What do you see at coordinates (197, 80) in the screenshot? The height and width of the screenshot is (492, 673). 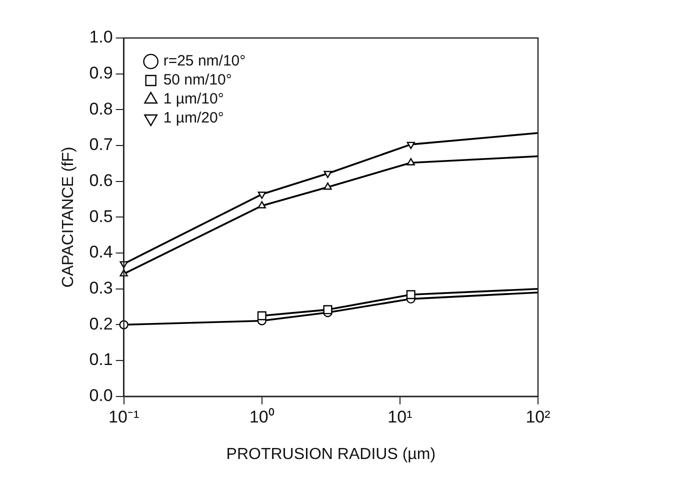 I see `legend-label: 50 nm/10°` at bounding box center [197, 80].